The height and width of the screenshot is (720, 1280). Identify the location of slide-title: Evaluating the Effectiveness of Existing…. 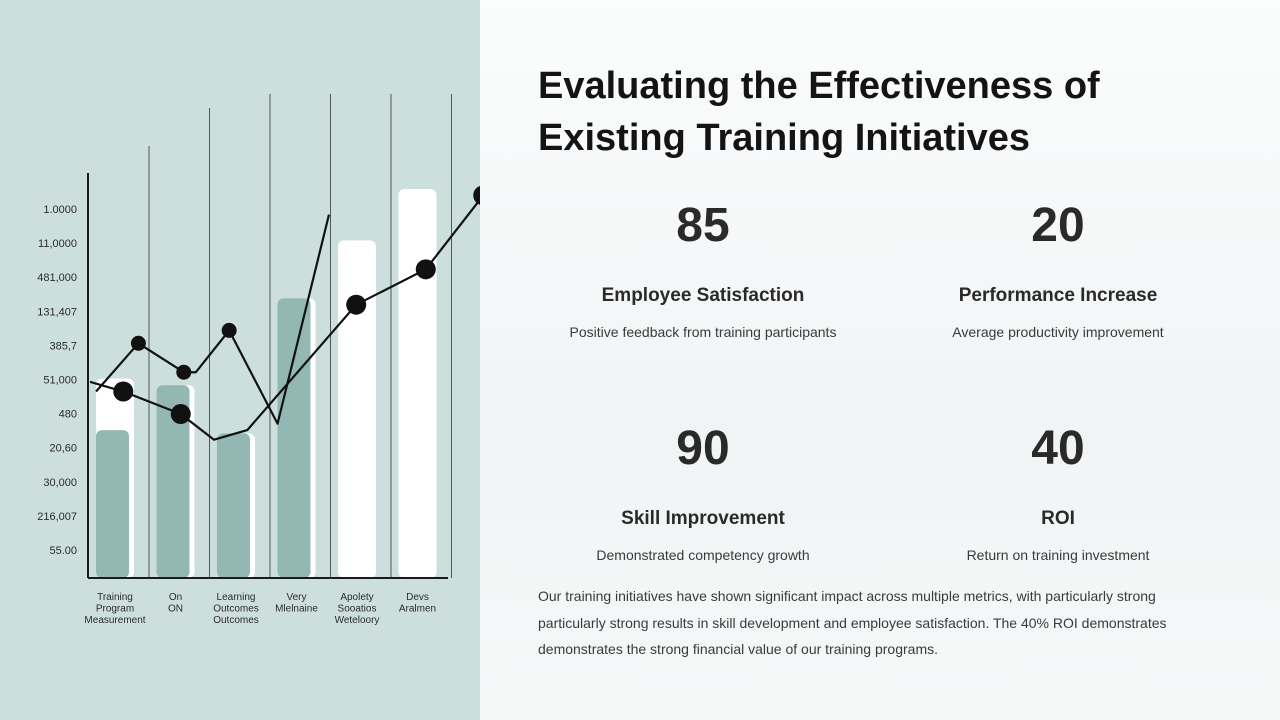
(819, 112).